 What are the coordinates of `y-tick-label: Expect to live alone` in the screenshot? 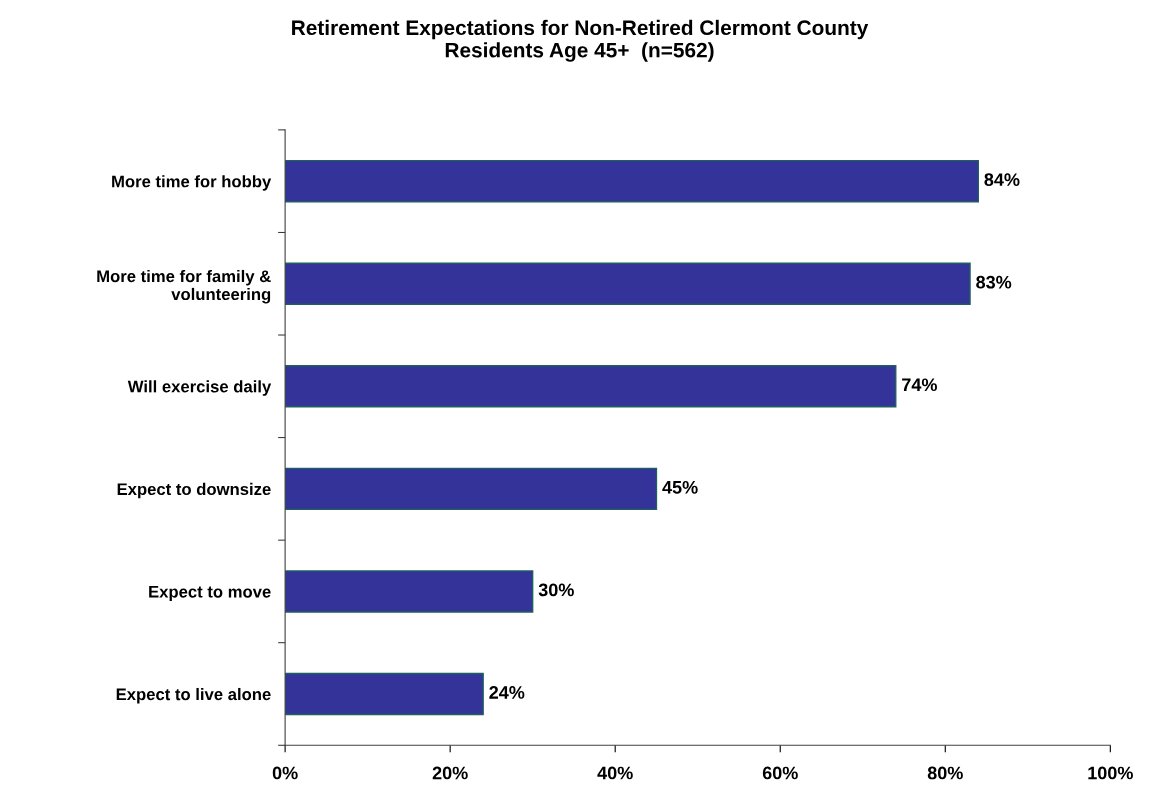 It's located at (193, 695).